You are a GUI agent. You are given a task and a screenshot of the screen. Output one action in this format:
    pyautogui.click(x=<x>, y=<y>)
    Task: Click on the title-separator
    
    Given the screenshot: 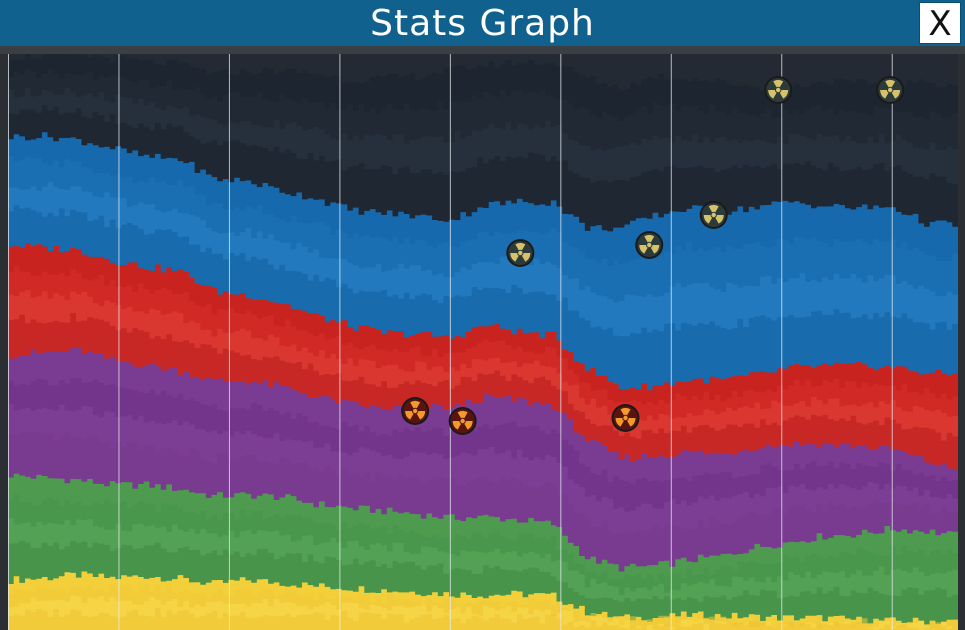 What is the action you would take?
    pyautogui.click(x=482, y=50)
    